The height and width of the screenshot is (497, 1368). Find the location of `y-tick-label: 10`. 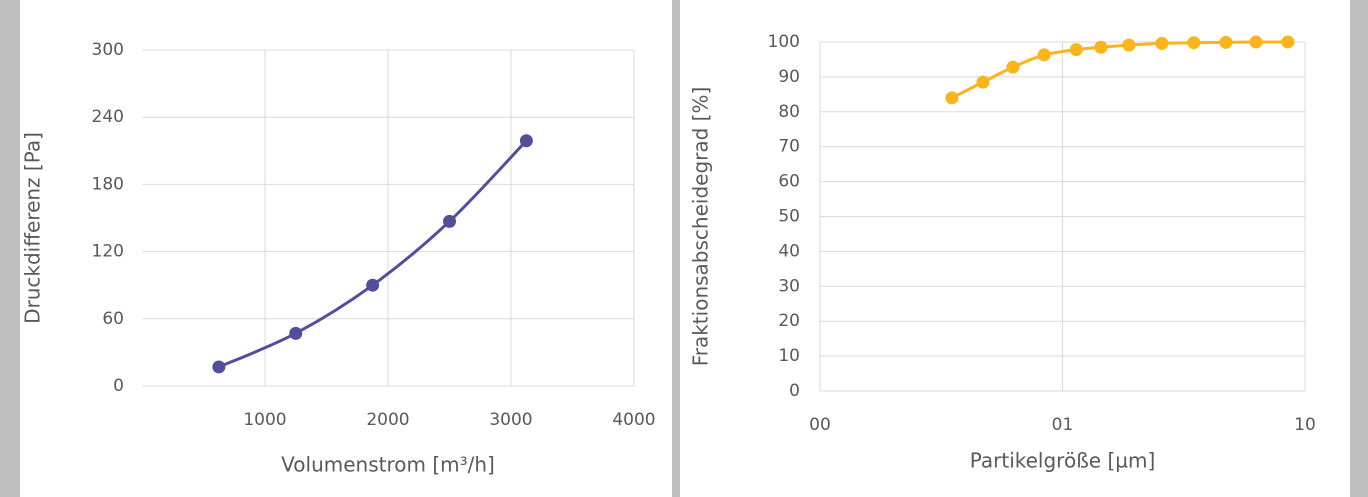

y-tick-label: 10 is located at coordinates (789, 356).